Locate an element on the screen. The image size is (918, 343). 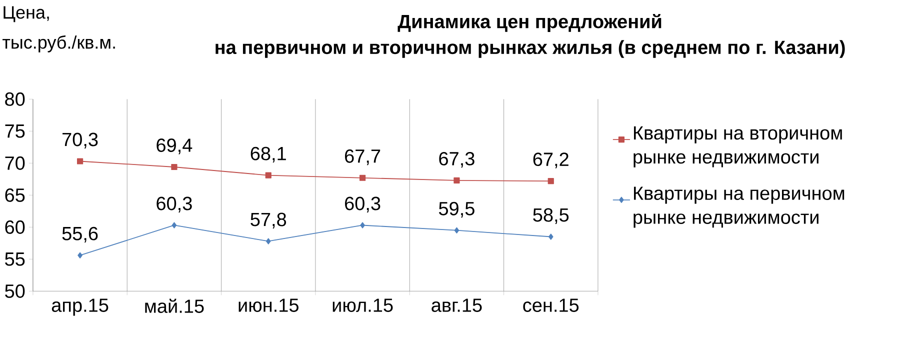
data-label: 59,5 is located at coordinates (456, 210).